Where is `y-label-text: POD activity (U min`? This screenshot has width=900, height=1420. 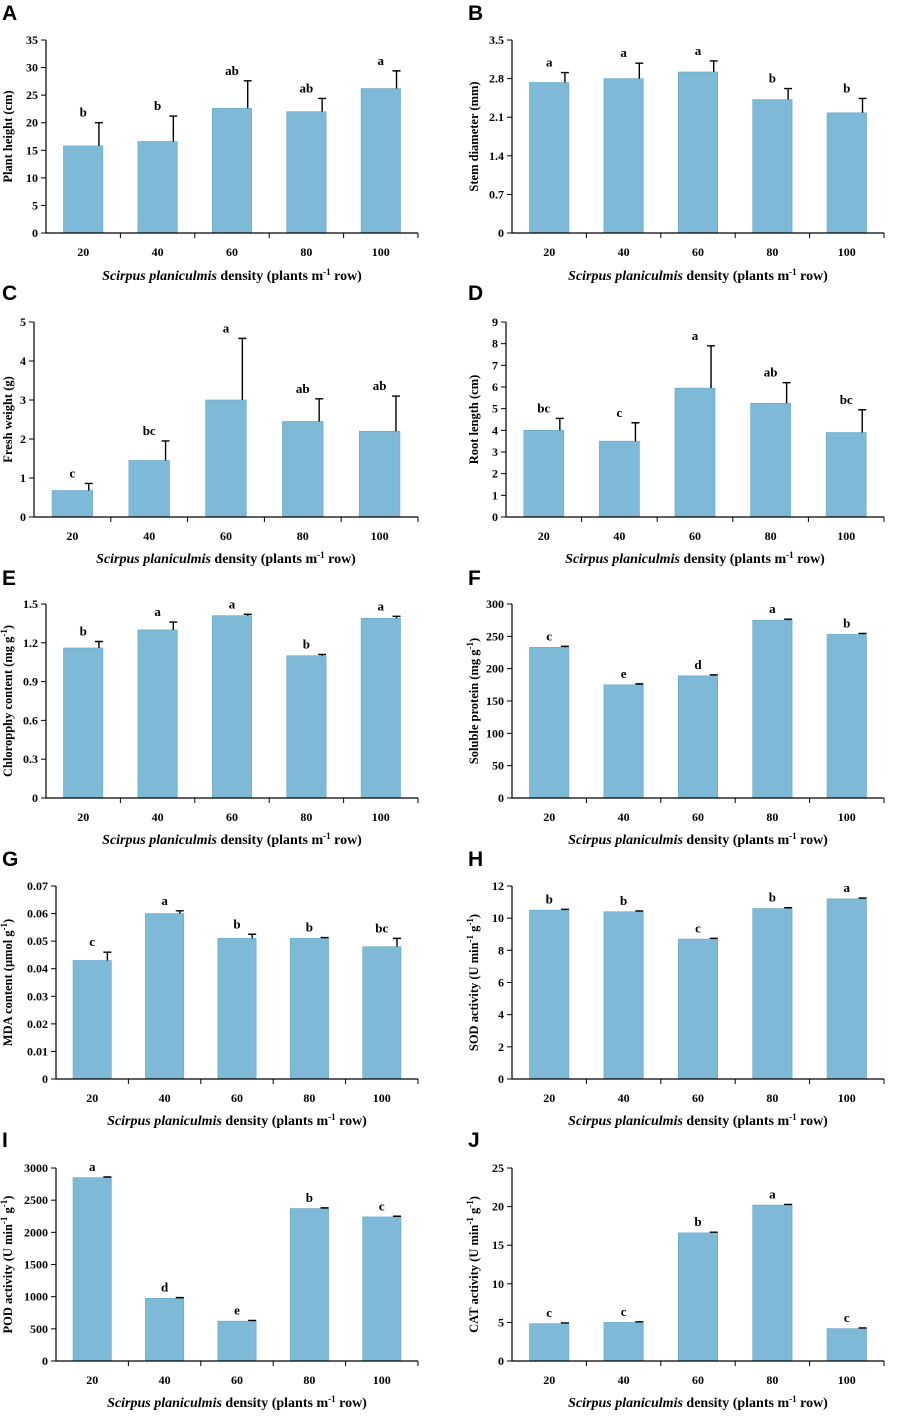
y-label-text: POD activity (U min is located at coordinates (8, 1278).